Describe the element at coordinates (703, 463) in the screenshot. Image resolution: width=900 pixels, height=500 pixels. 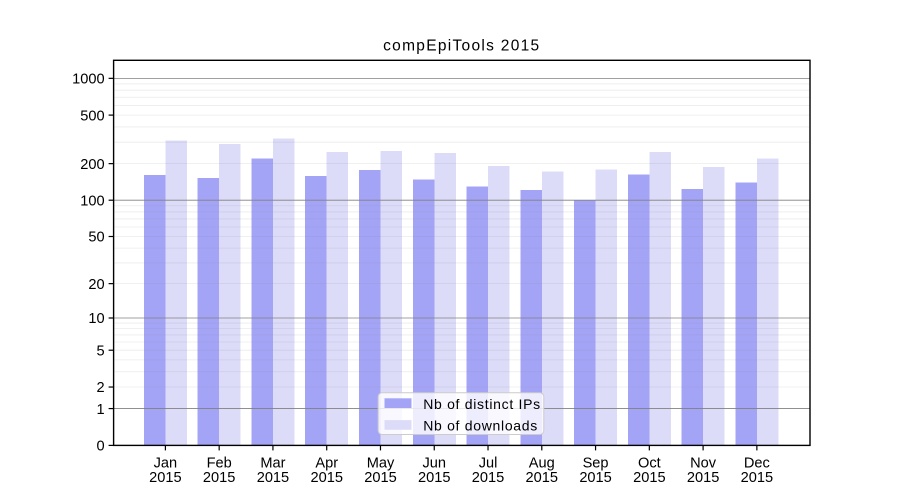
I see `svg-text: Nov` at that location.